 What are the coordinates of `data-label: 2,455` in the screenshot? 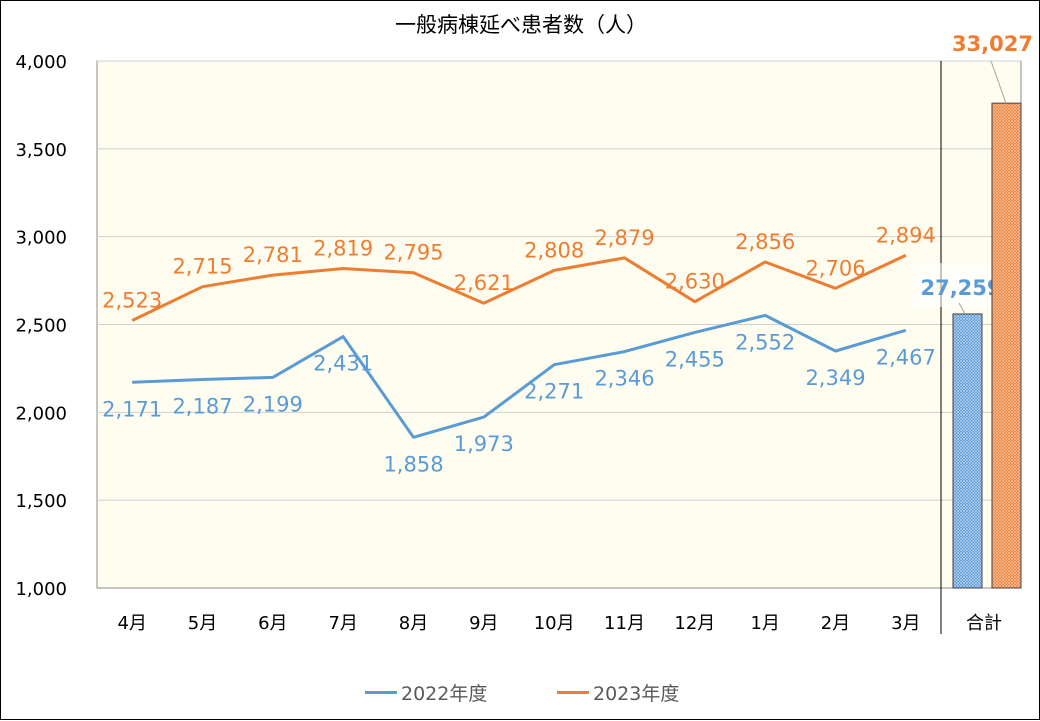 It's located at (695, 359).